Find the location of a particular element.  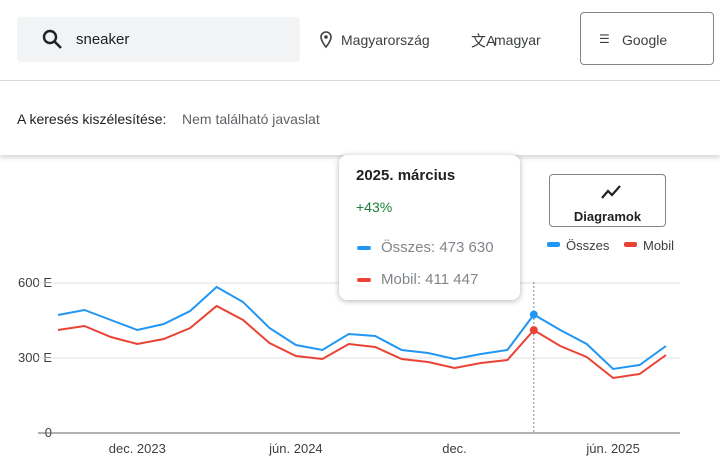

y-tick-label: 300 E is located at coordinates (35, 357).